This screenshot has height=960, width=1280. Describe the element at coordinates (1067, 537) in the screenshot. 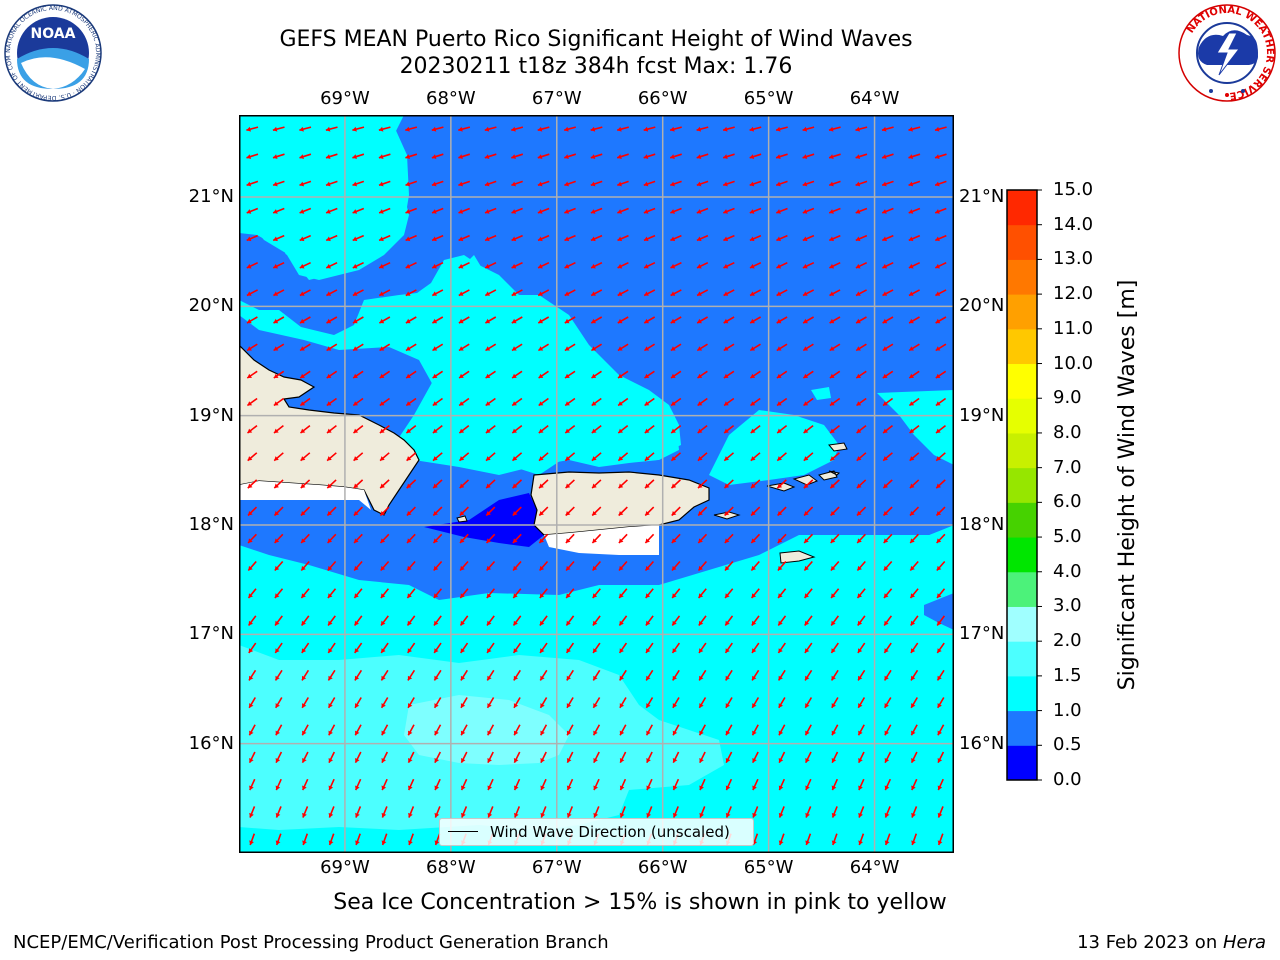

I see `colorbar-tick-label: 5.0` at that location.